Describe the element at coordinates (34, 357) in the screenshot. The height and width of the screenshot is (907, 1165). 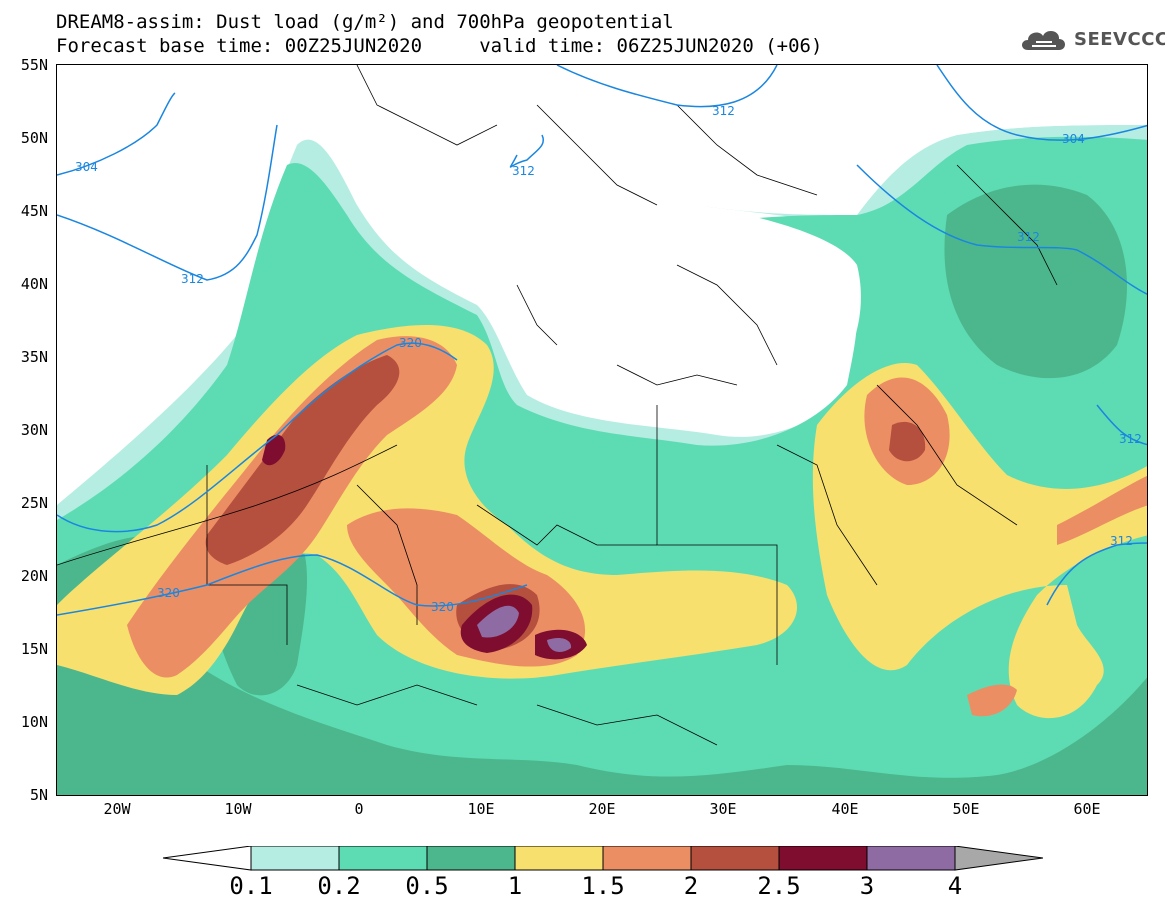
I see `lat-label: 35N` at that location.